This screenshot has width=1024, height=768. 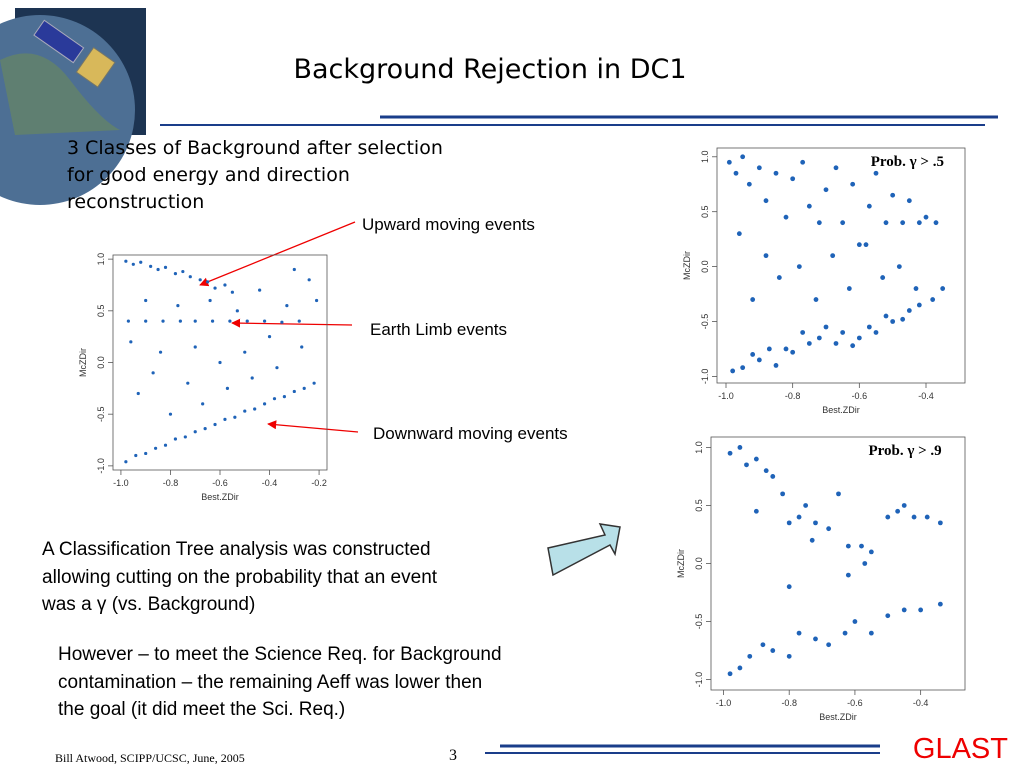 I want to click on annotation: Upward moving events, so click(x=448, y=224).